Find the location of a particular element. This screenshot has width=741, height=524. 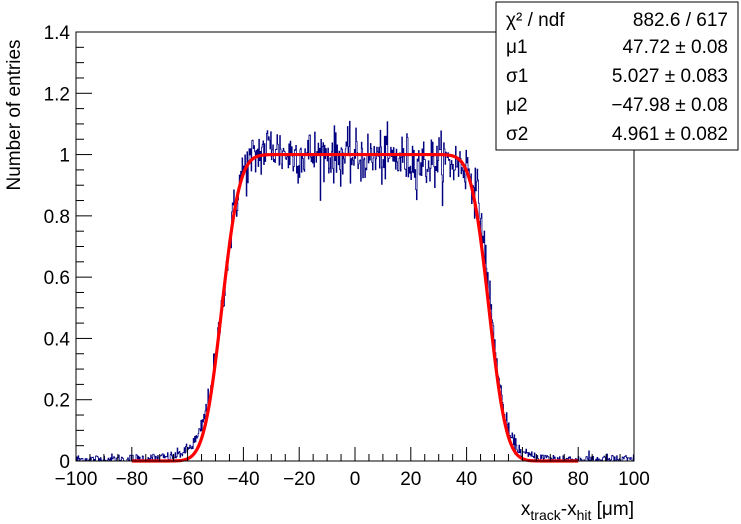

x-tick-label: −80 is located at coordinates (132, 479).